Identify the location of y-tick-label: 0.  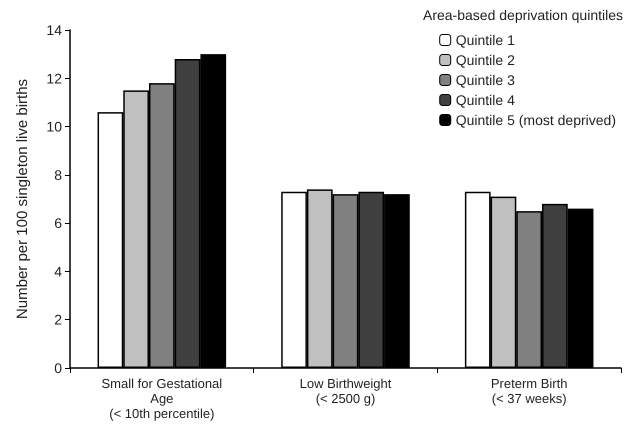
(58, 368).